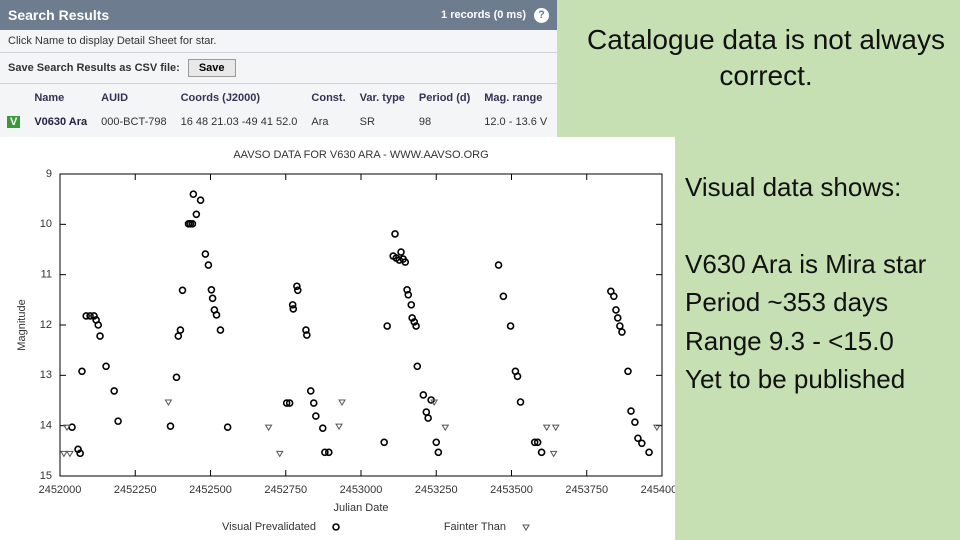  Describe the element at coordinates (436, 490) in the screenshot. I see `x-tick-label: 2453250` at that location.